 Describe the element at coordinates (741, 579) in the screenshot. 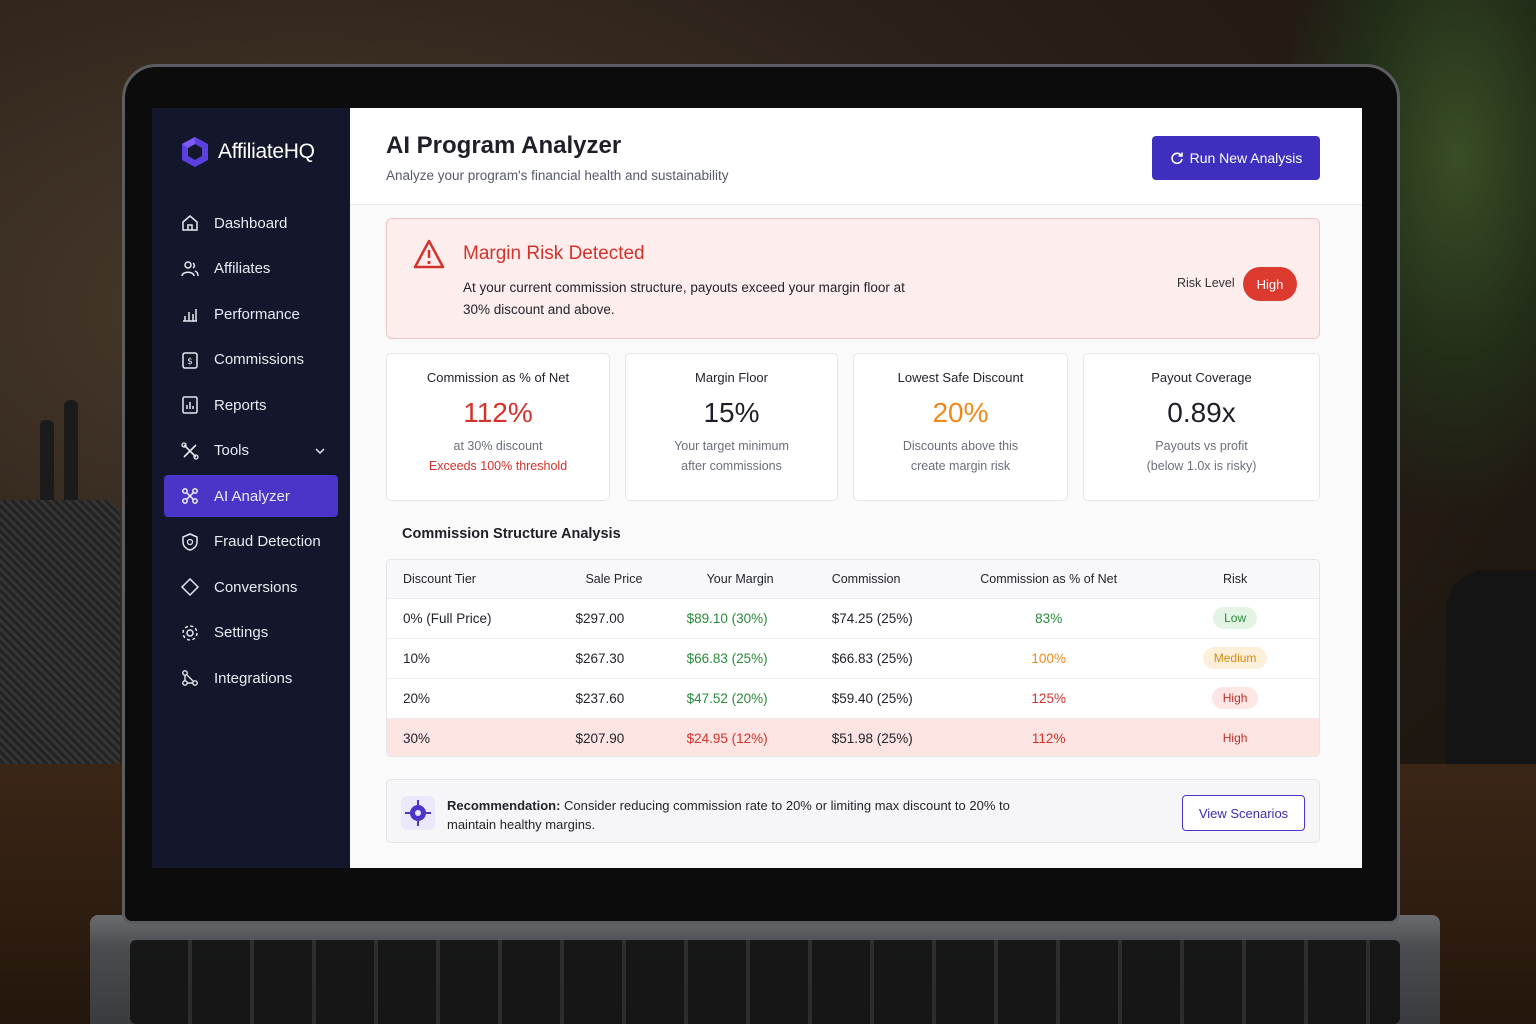

I see `column-header: Your Margin` at that location.